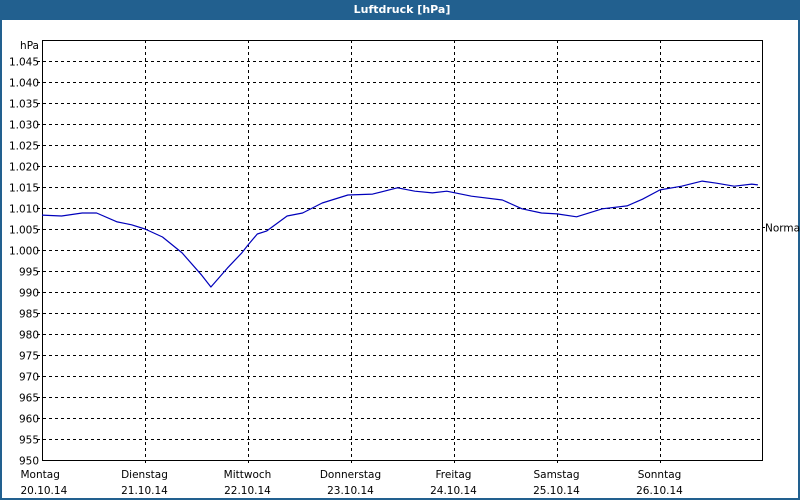  What do you see at coordinates (24, 168) in the screenshot?
I see `y-tick-label: 1.020` at bounding box center [24, 168].